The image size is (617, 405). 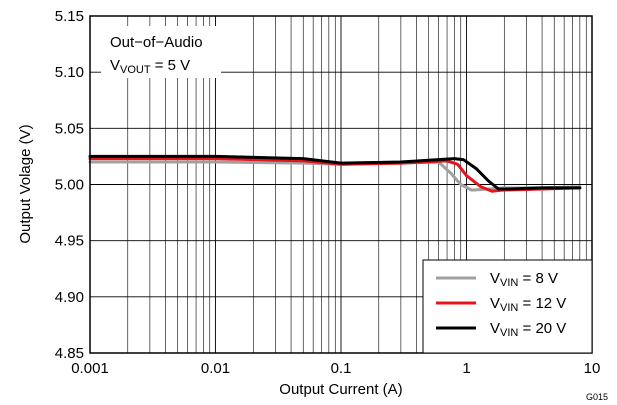 I want to click on y-tick-label: 4.95, so click(x=69, y=241).